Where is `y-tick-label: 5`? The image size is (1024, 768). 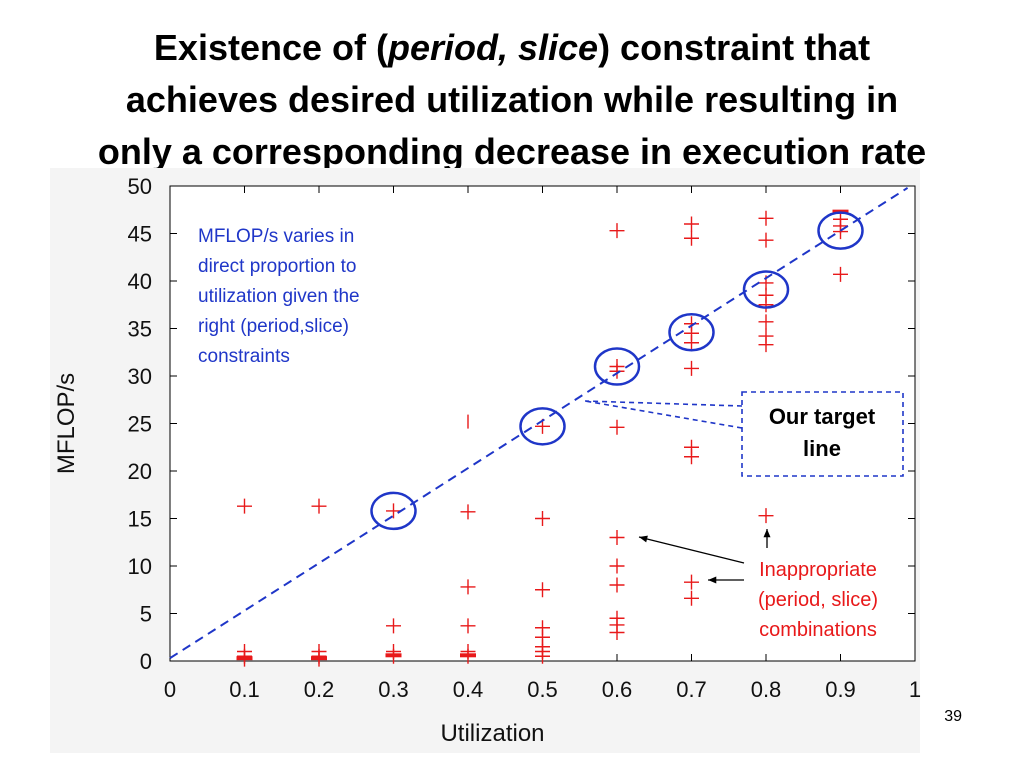 y-tick-label: 5 is located at coordinates (146, 614).